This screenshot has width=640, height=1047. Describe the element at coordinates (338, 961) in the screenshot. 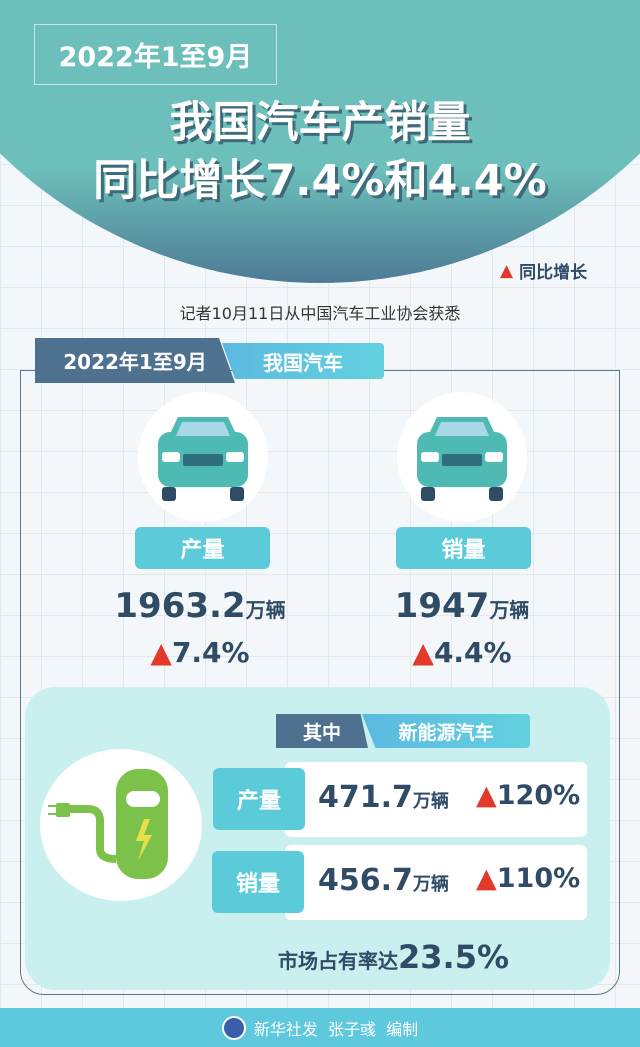

I see `market-share-label: 市场占有率达` at that location.